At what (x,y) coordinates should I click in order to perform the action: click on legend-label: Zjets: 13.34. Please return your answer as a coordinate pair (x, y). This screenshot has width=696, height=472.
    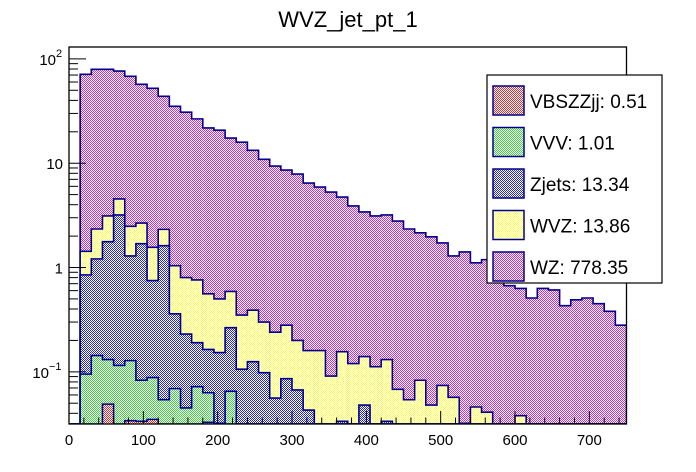
    Looking at the image, I should click on (580, 185).